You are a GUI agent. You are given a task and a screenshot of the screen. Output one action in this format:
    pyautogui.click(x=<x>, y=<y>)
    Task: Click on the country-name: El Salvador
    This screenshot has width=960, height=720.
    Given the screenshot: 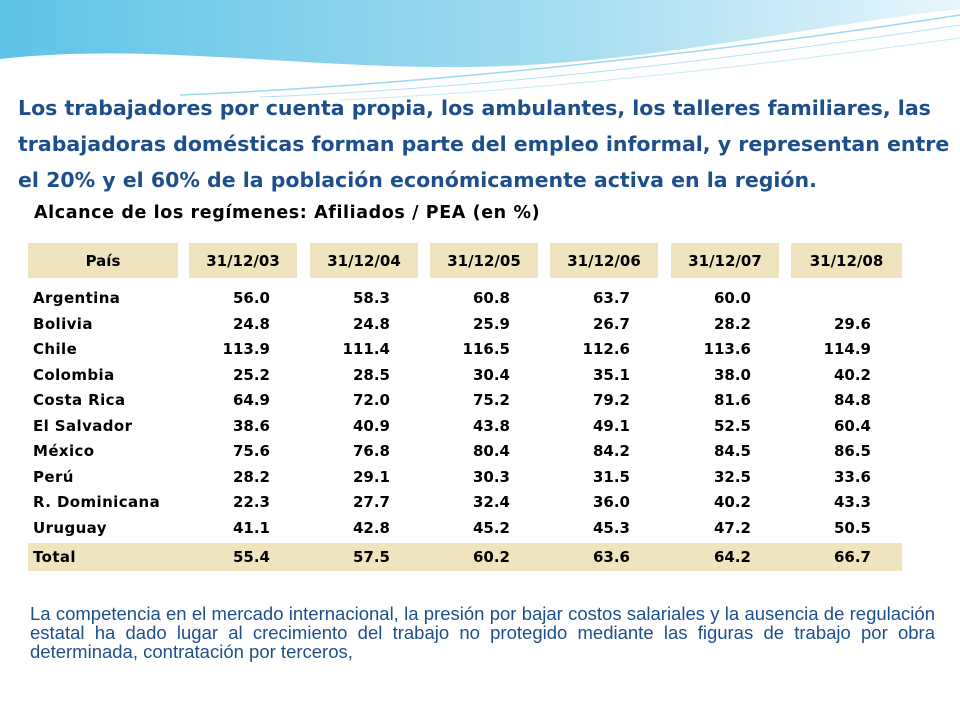 What is the action you would take?
    pyautogui.click(x=83, y=425)
    